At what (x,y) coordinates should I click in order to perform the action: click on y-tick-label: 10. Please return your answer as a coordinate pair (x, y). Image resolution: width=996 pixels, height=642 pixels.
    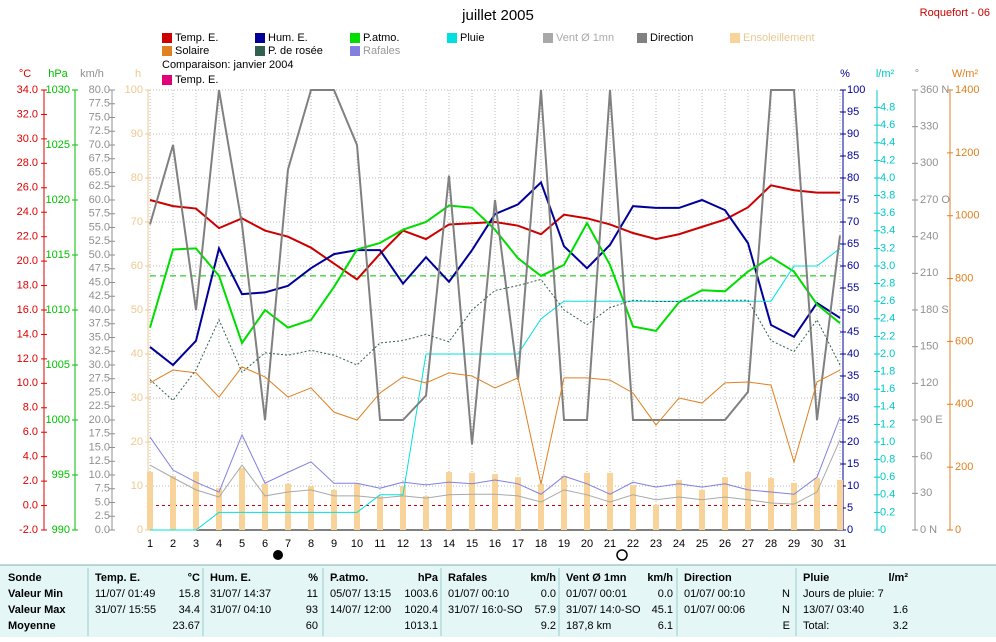
    Looking at the image, I should click on (853, 486).